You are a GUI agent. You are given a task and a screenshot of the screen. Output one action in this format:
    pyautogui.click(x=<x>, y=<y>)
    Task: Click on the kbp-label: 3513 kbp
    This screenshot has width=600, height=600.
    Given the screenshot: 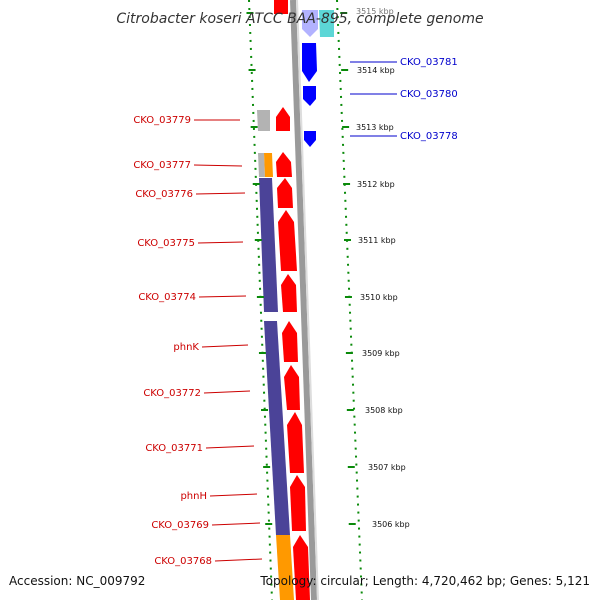 What is the action you would take?
    pyautogui.click(x=375, y=127)
    